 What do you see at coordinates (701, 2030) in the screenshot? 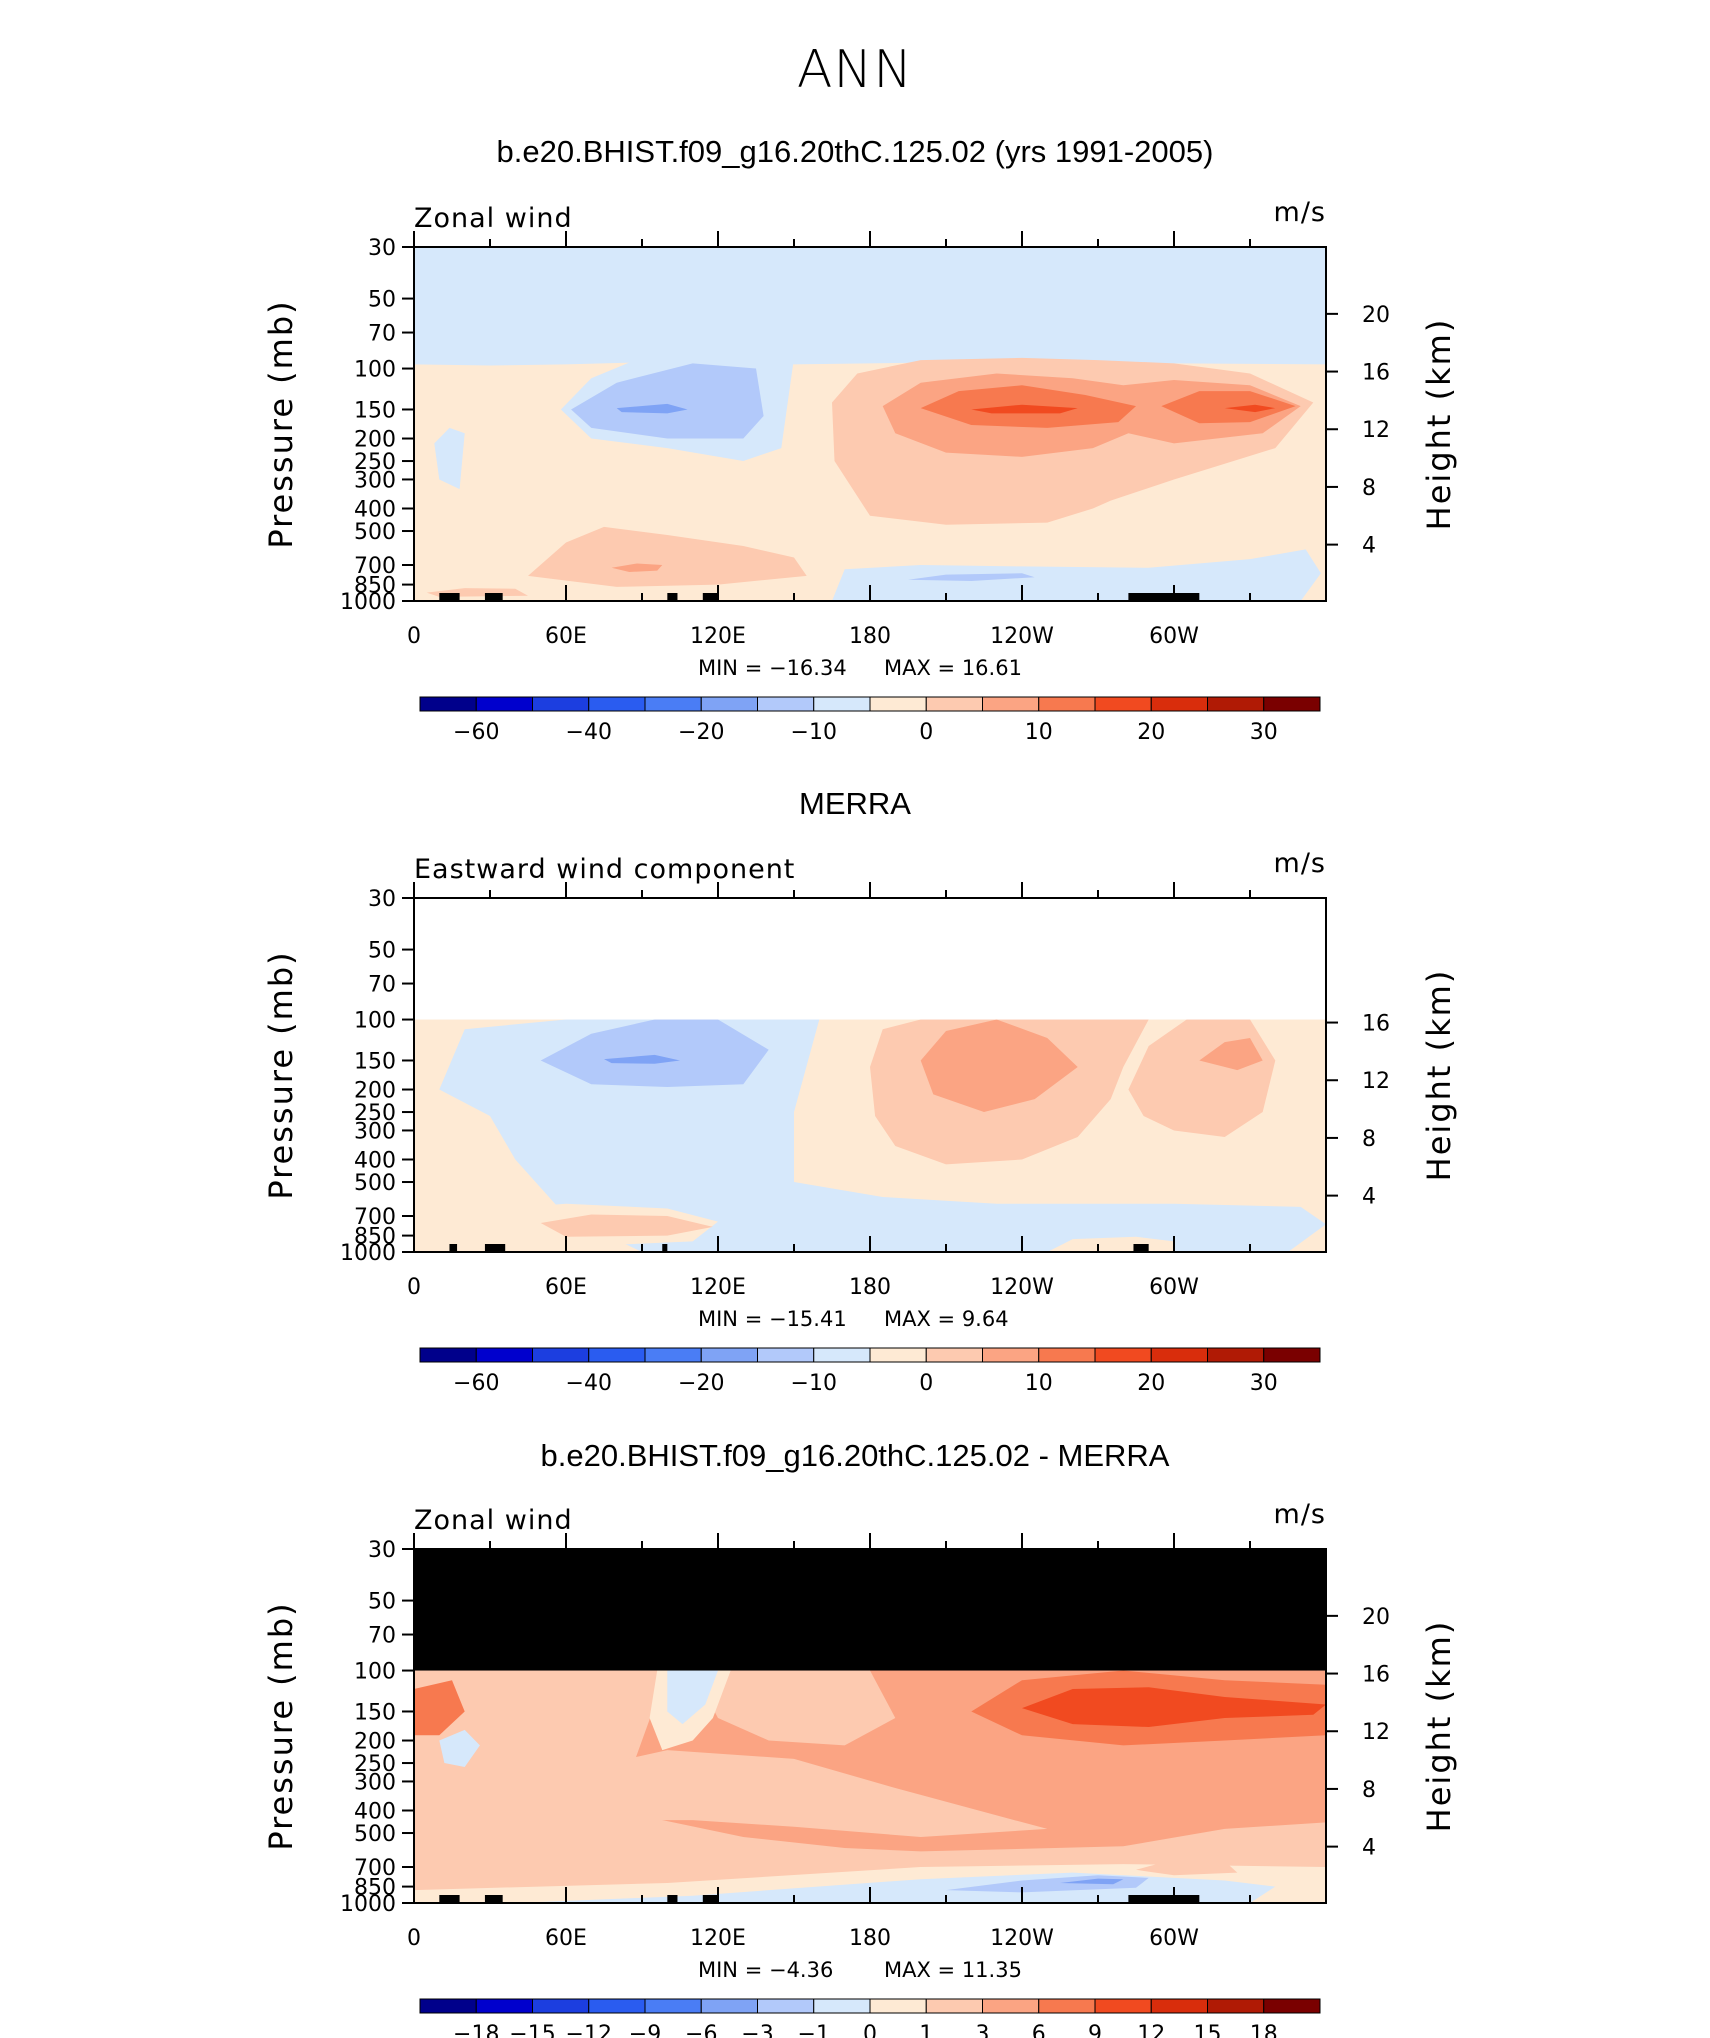
I see `colorbar-label: −6` at bounding box center [701, 2030].